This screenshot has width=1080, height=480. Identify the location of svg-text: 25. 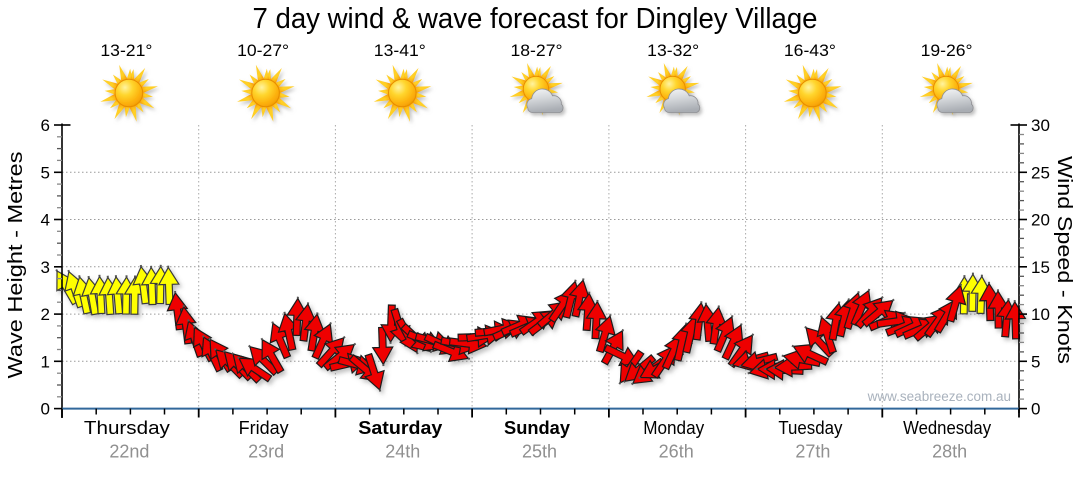
(1040, 172).